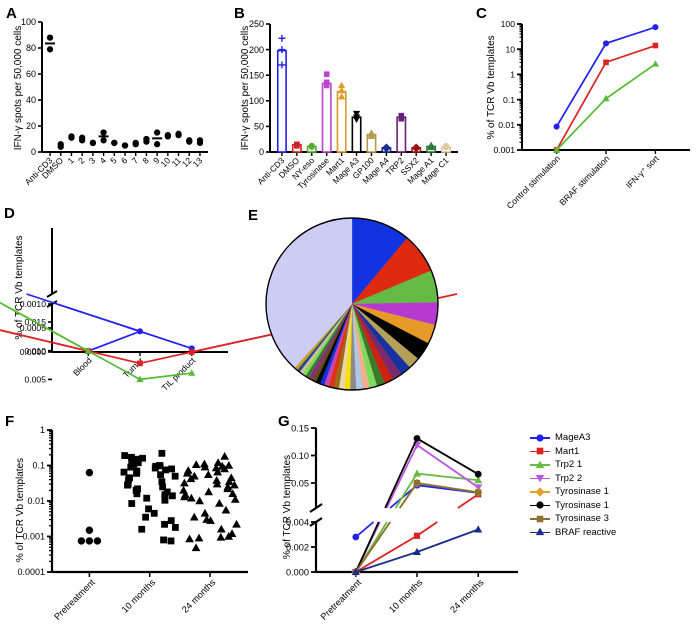  What do you see at coordinates (35, 380) in the screenshot?
I see `y-tick-label-upper: 0.005` at bounding box center [35, 380].